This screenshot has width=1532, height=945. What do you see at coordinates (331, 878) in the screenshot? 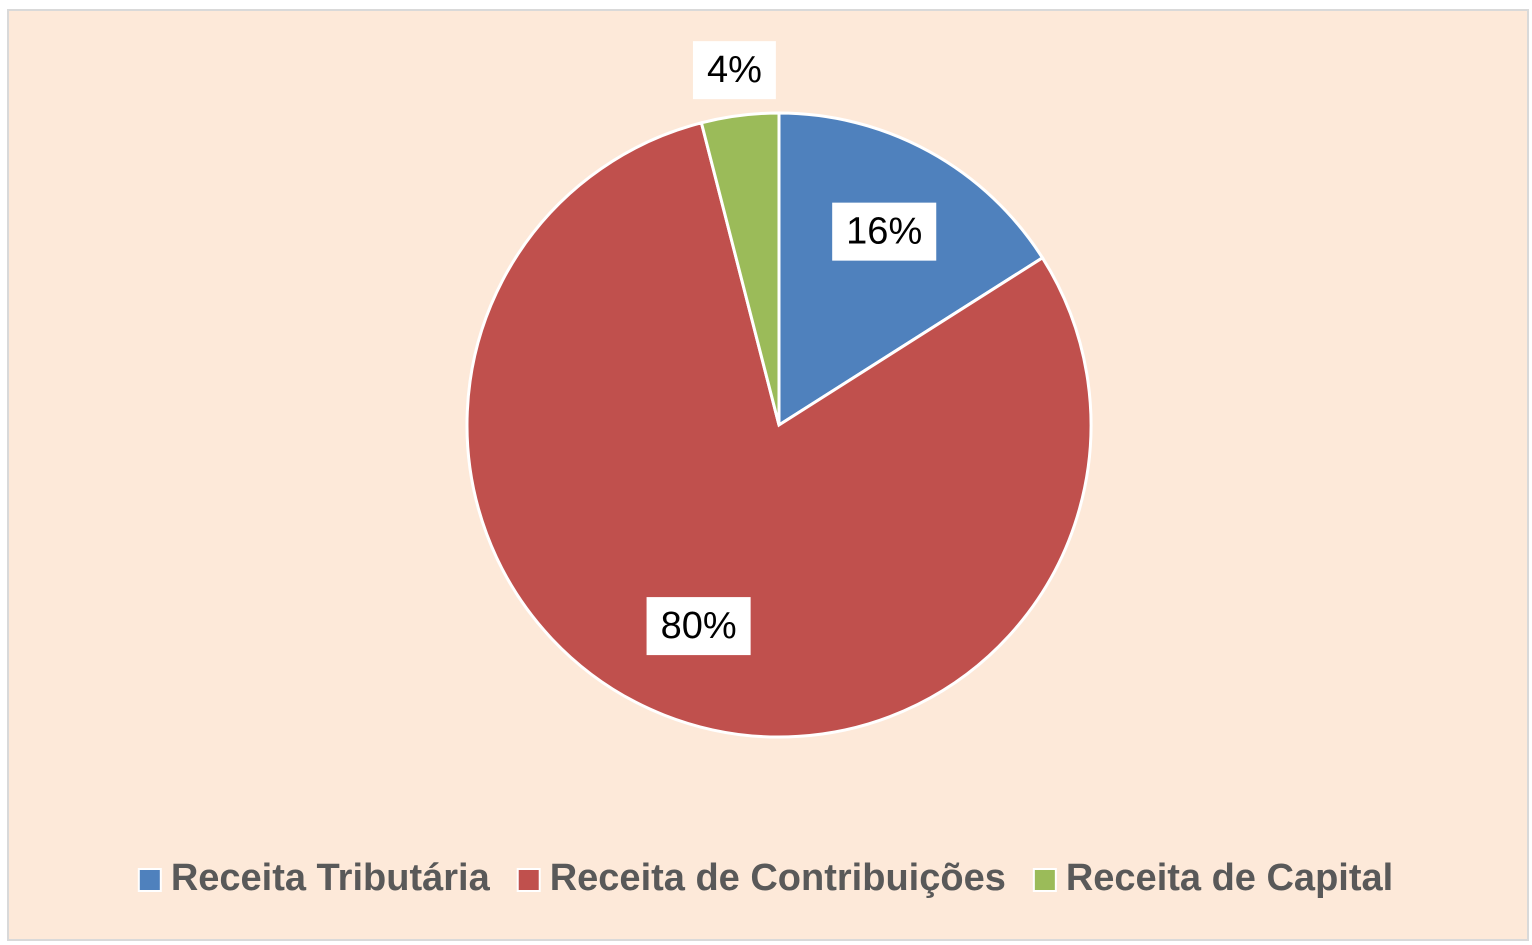
I see `legend-label: Receita Tributária` at bounding box center [331, 878].